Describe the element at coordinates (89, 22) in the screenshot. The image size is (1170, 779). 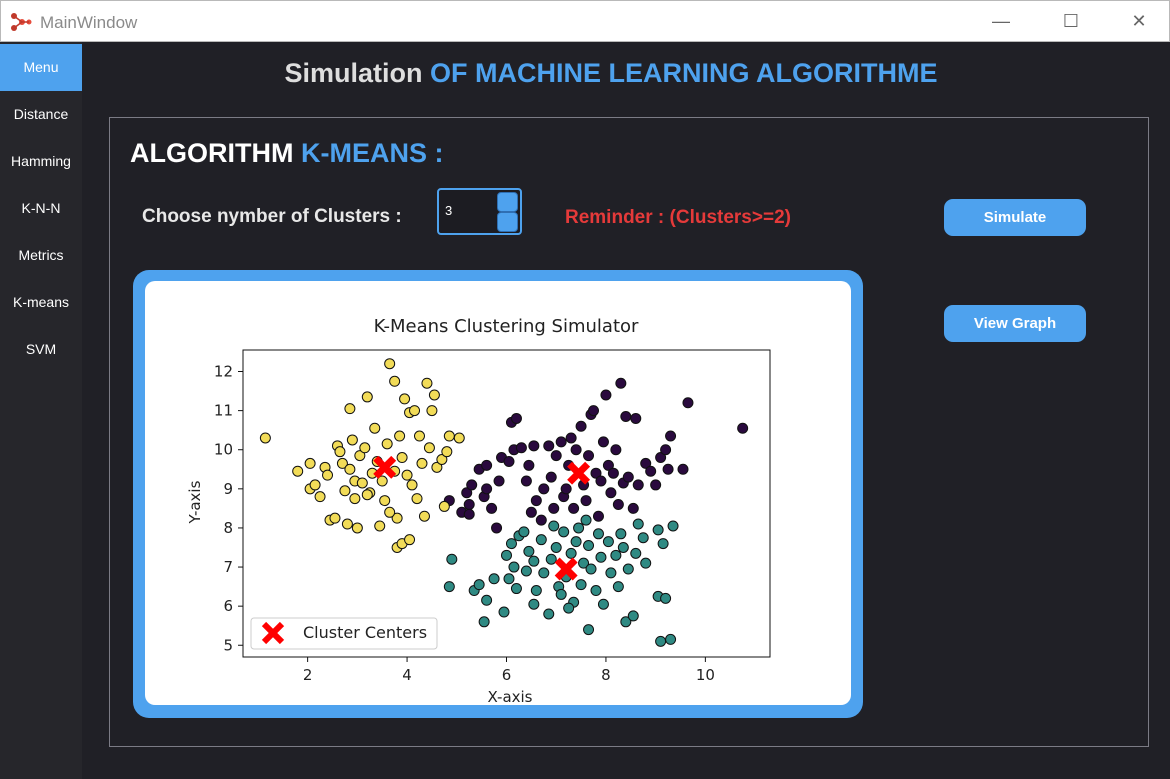
I see `window-title: MainWindow` at that location.